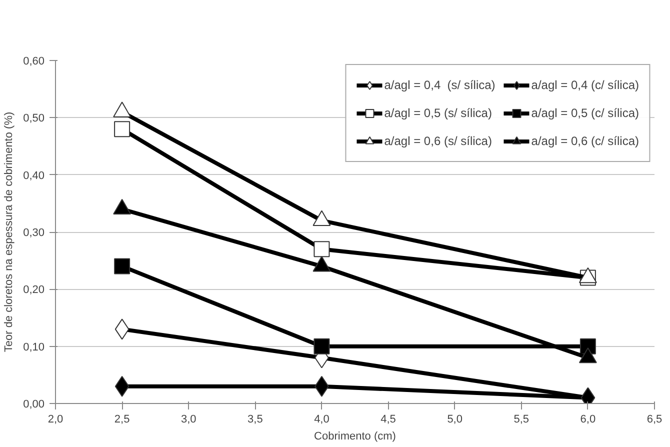 Image resolution: width=670 pixels, height=447 pixels. I want to click on legend-label: a/agl = 0,4 (s/ sílica), so click(440, 85).